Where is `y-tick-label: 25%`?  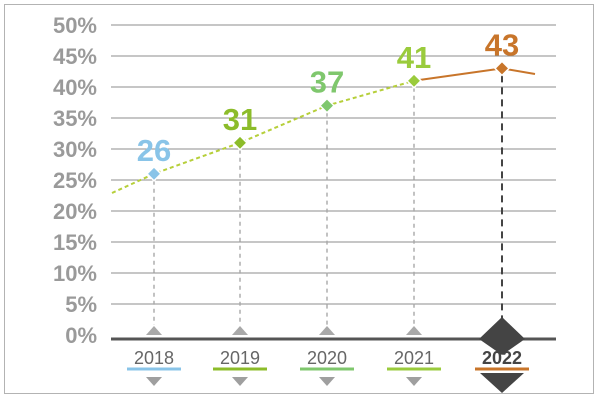 y-tick-label: 25% is located at coordinates (75, 180).